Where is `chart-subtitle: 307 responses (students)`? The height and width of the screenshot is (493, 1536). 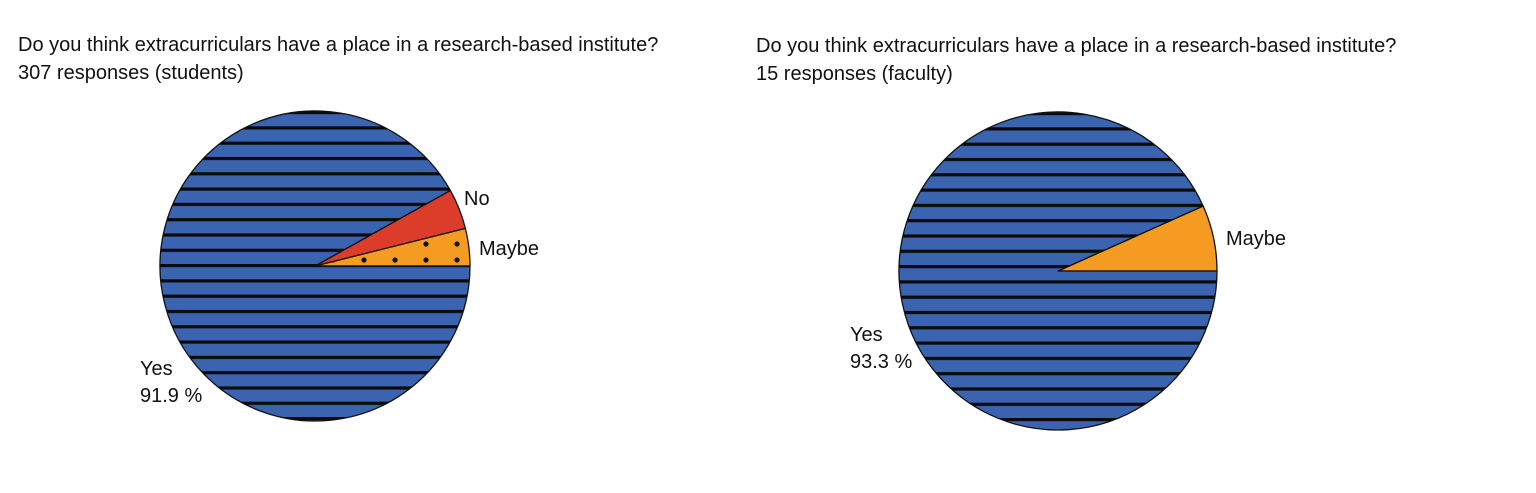 chart-subtitle: 307 responses (students) is located at coordinates (131, 73).